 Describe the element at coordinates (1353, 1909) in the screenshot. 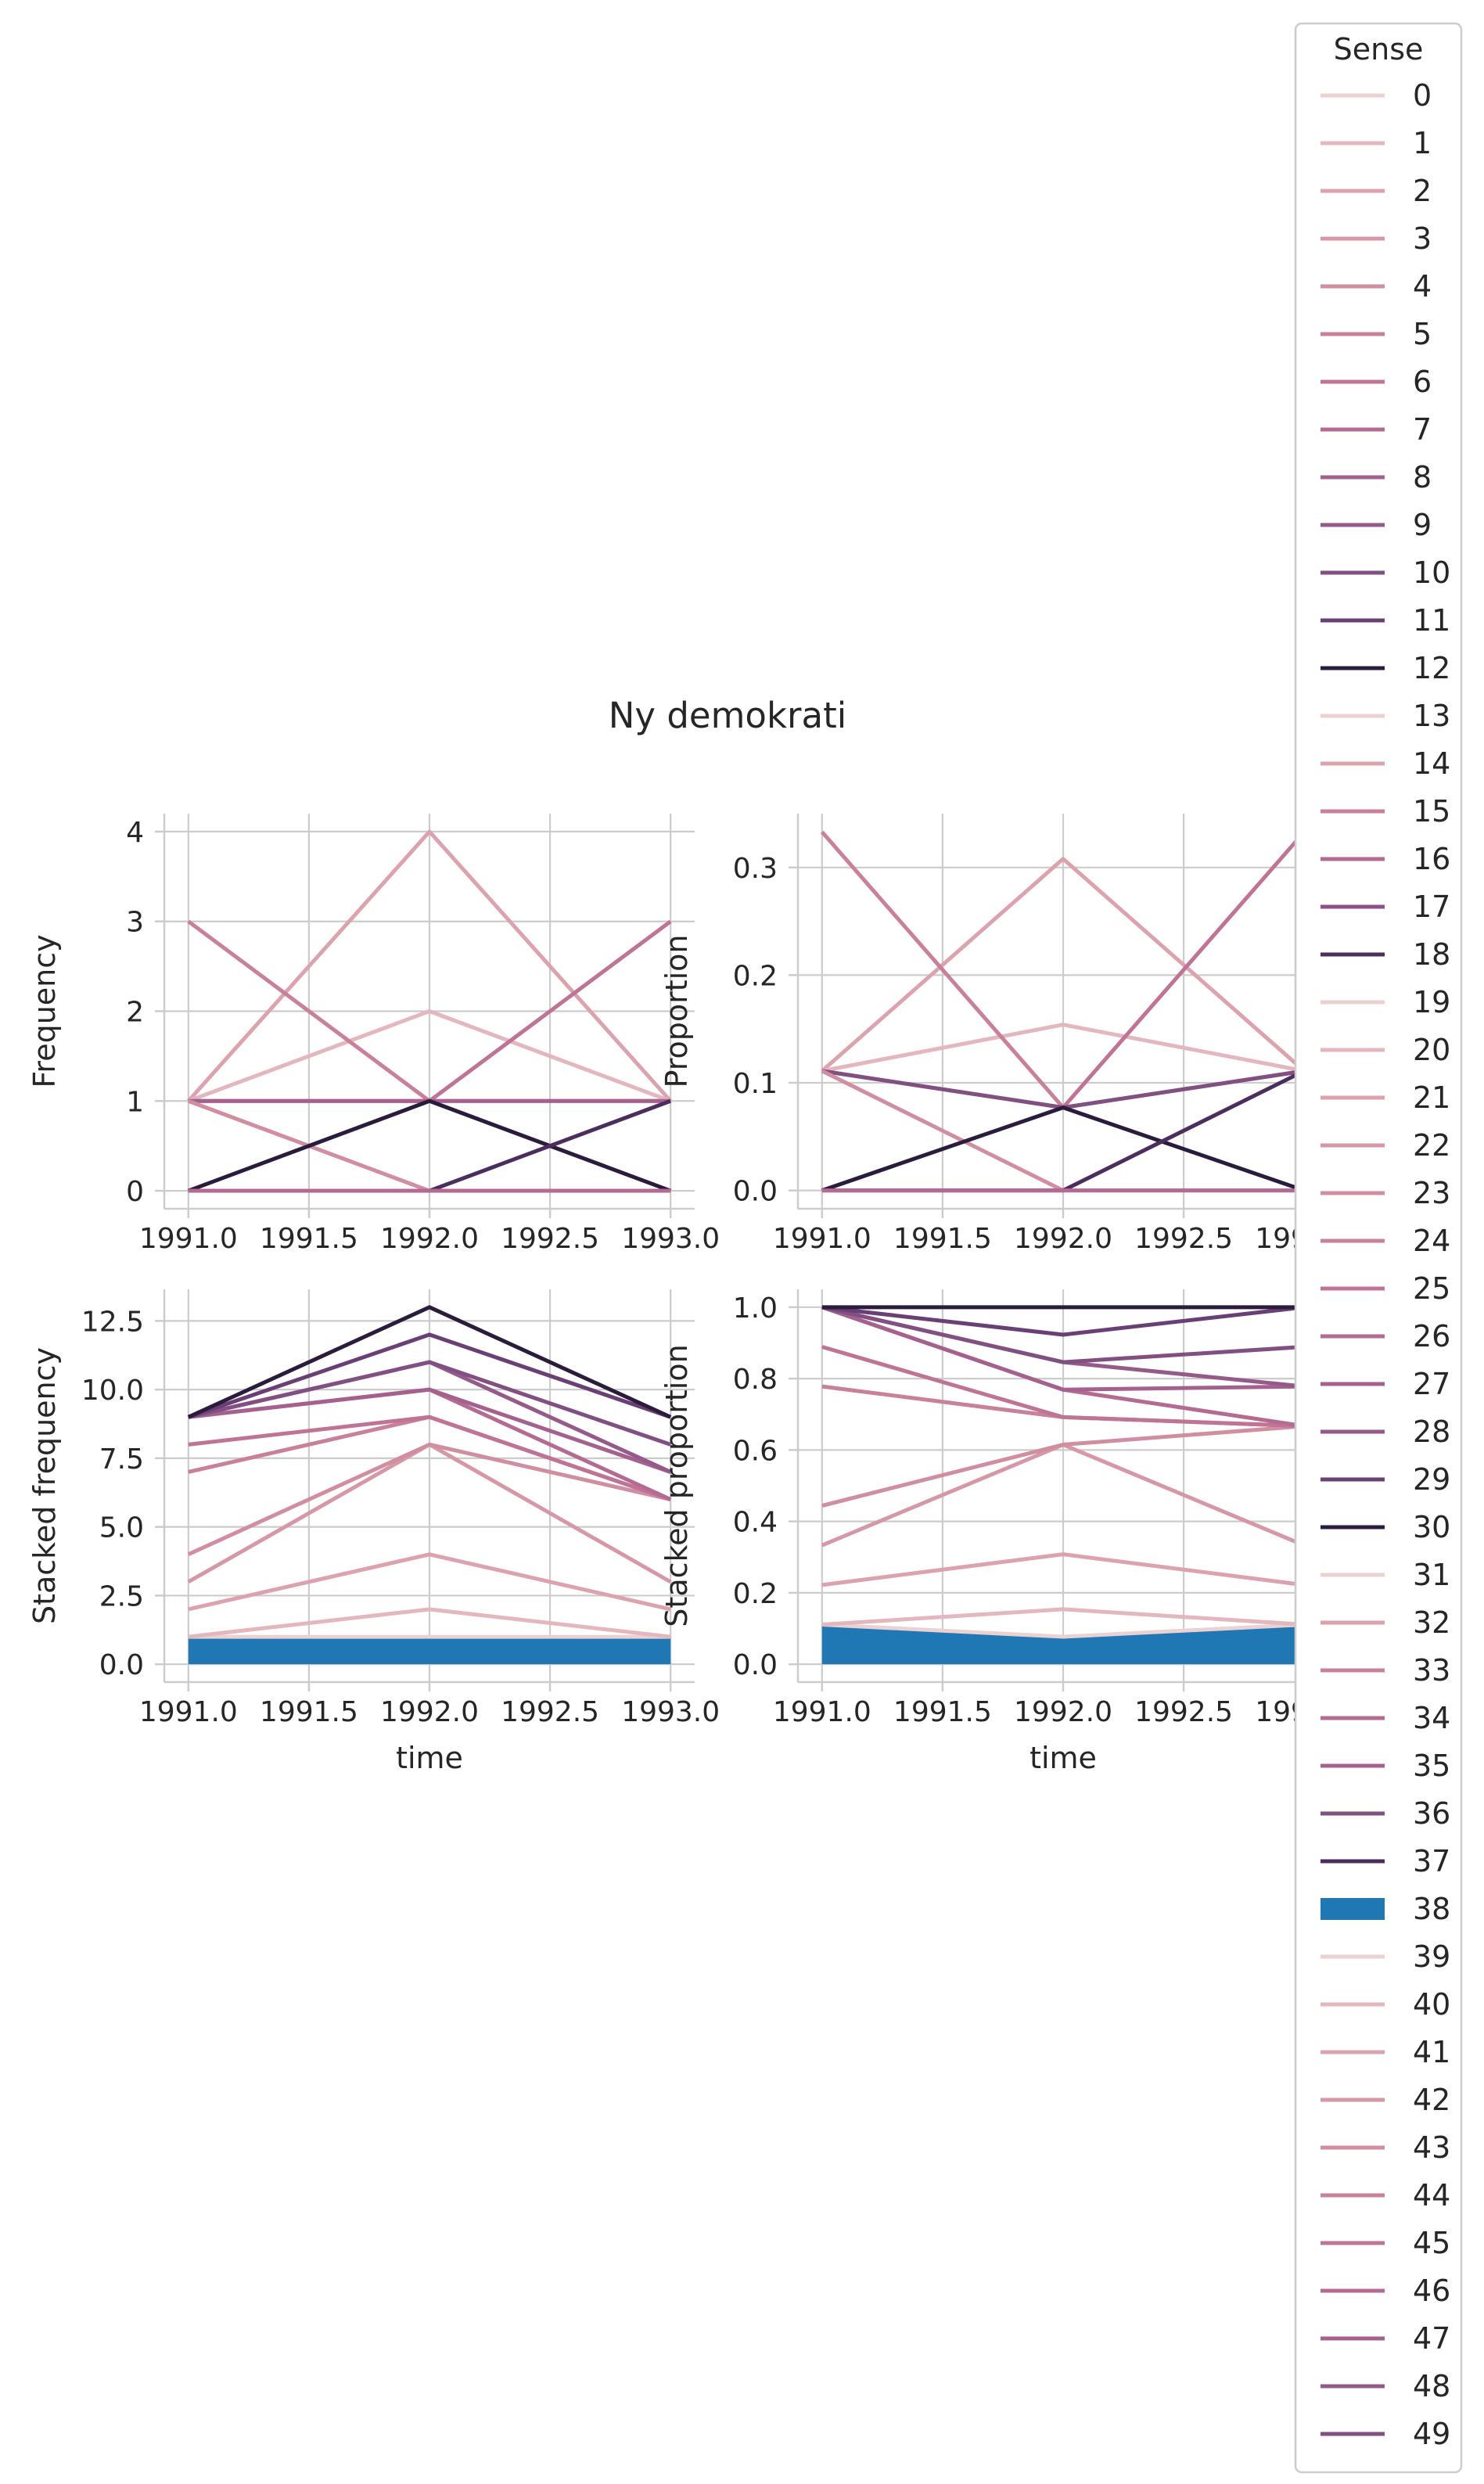

I see `legend-patch` at that location.